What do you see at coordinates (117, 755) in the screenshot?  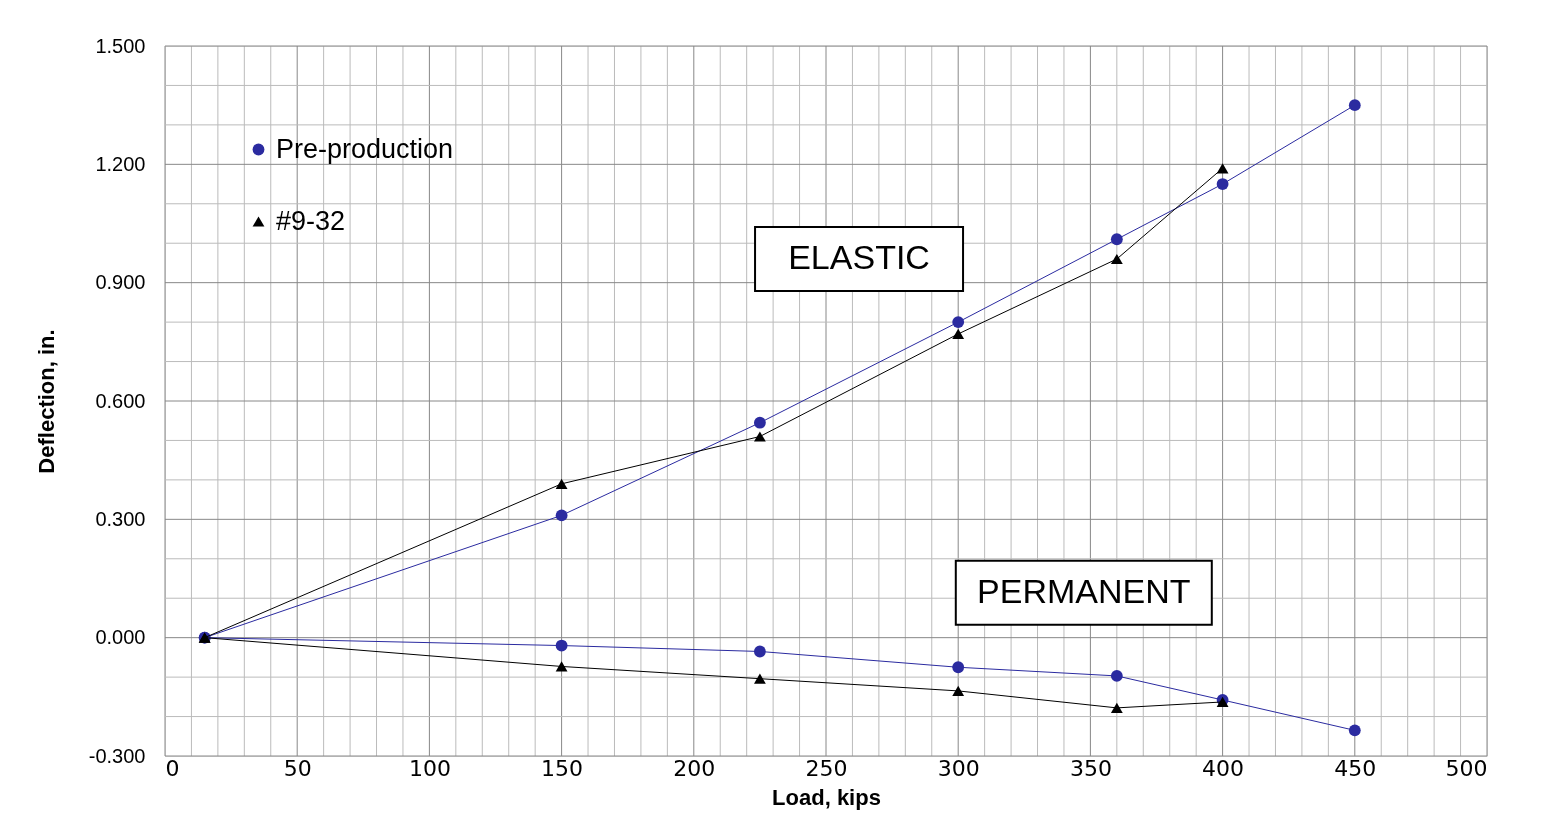 I see `y-tick-label: -0.300` at bounding box center [117, 755].